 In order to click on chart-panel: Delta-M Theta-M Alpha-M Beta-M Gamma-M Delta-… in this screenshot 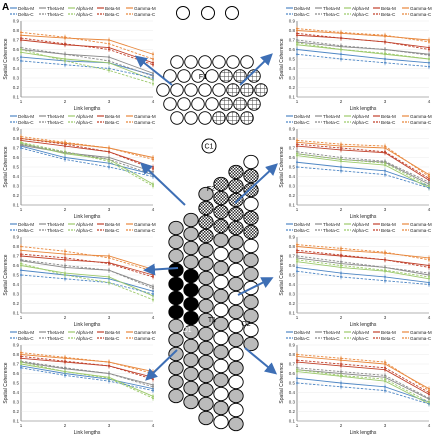, I will do `click(79, 275)`.